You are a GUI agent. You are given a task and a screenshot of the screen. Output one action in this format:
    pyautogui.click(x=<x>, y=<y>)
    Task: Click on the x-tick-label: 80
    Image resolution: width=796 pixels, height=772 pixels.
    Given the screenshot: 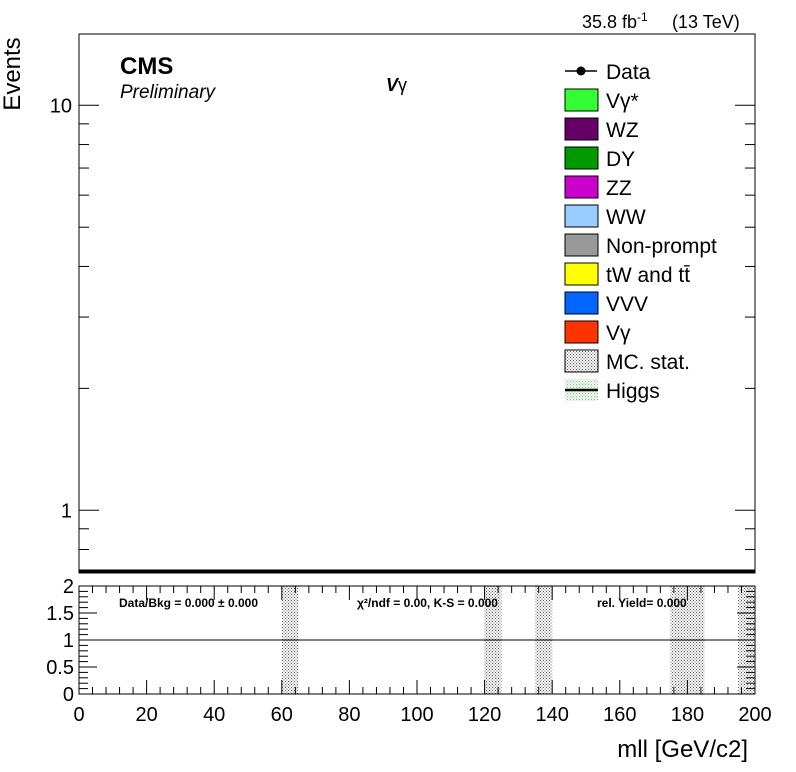 What is the action you would take?
    pyautogui.click(x=349, y=715)
    